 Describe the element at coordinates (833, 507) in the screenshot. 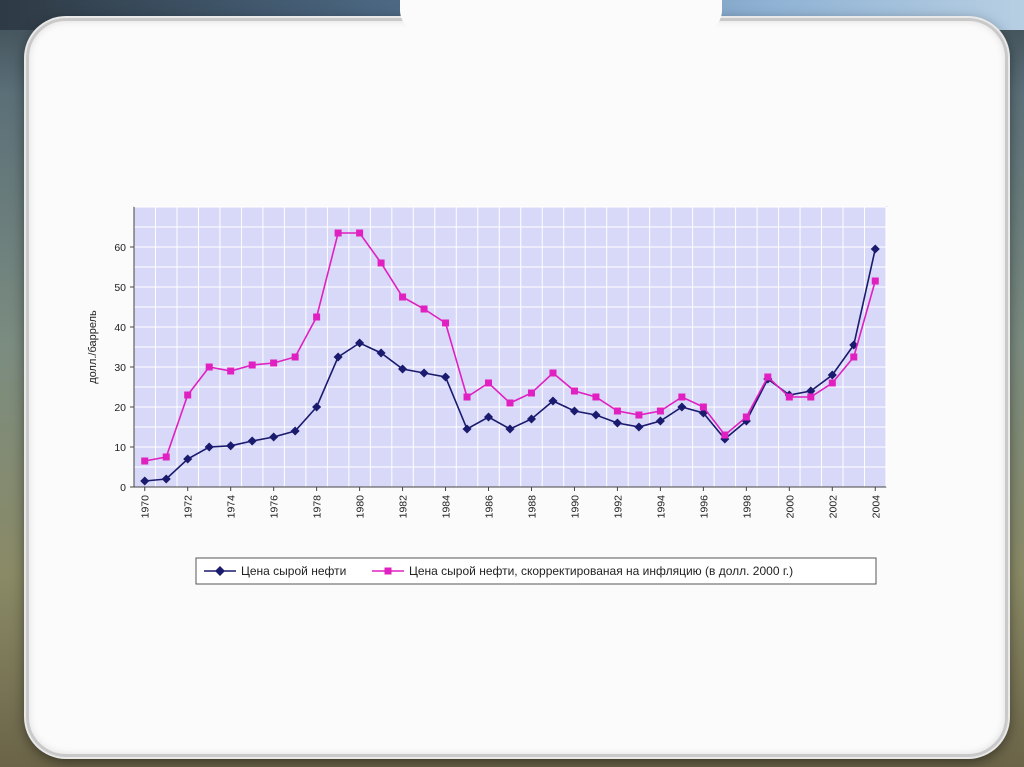

I see `x-tick-label: 2002` at that location.